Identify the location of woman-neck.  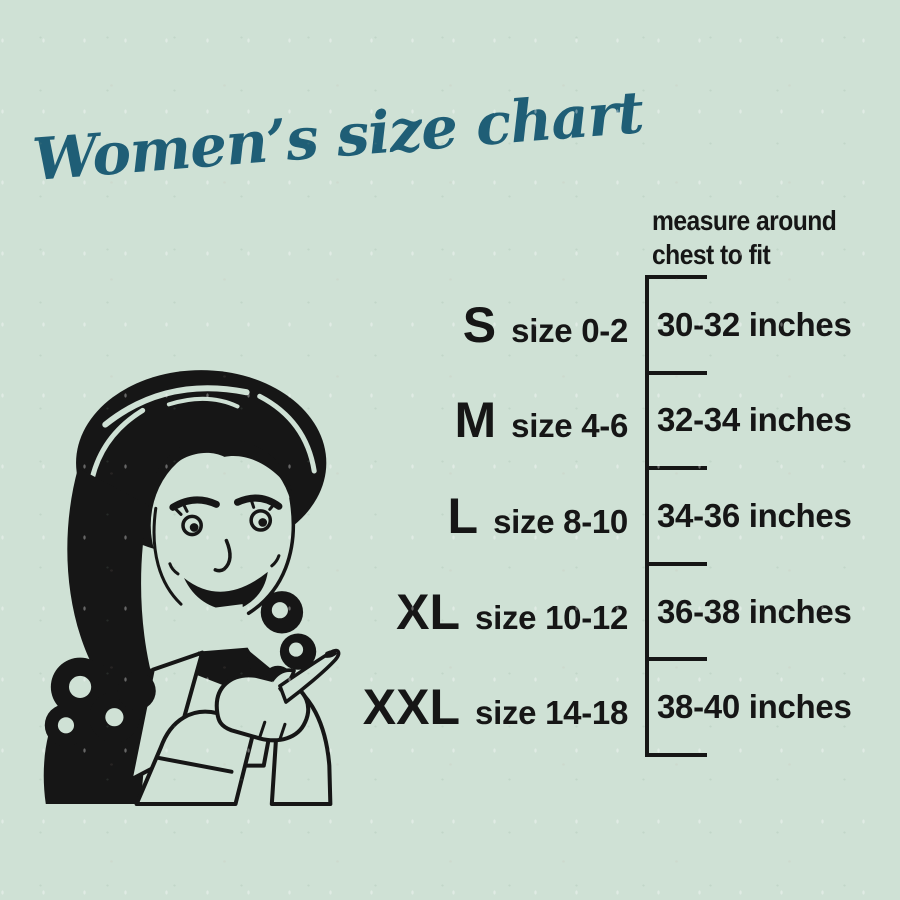
(223, 632).